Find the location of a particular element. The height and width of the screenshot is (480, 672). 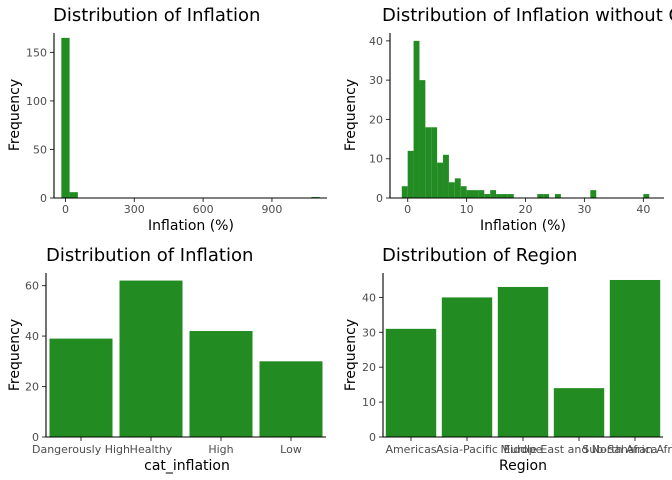

x-tick-label: Americas is located at coordinates (410, 449).